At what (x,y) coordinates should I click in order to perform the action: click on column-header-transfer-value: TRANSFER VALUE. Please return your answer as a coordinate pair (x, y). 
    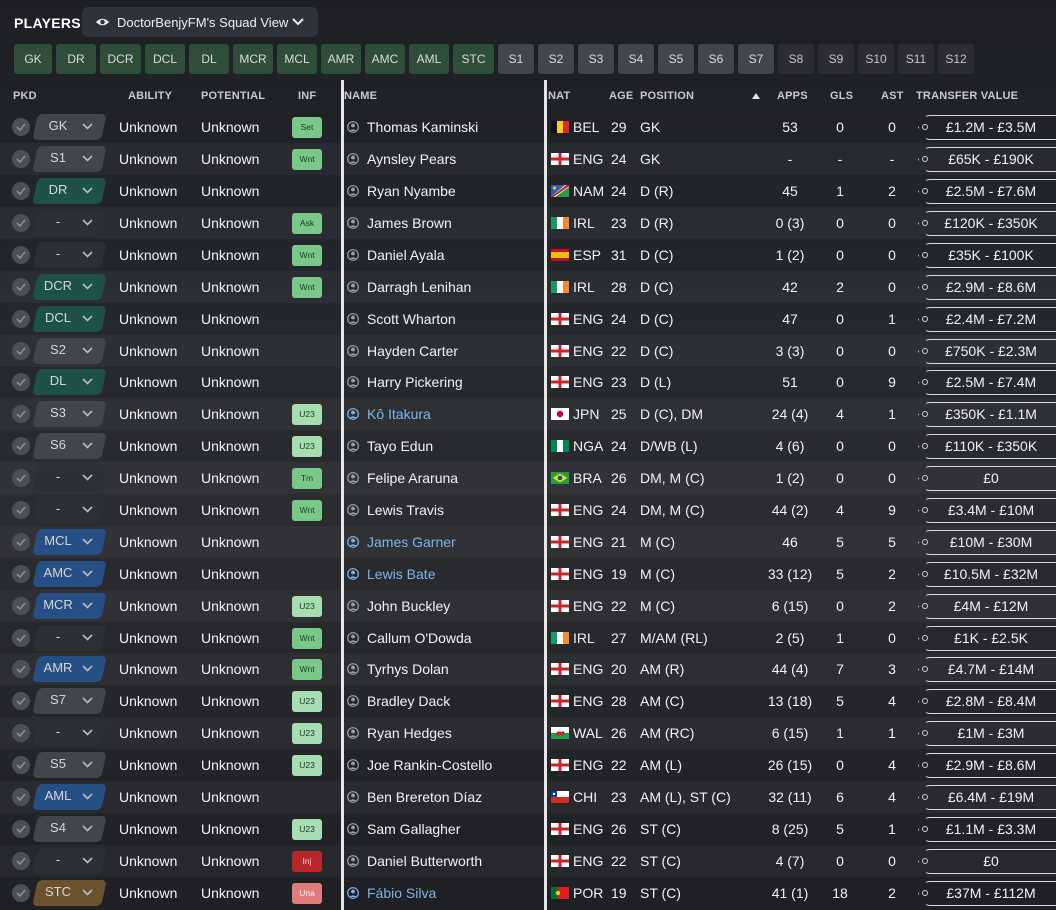
    Looking at the image, I should click on (967, 96).